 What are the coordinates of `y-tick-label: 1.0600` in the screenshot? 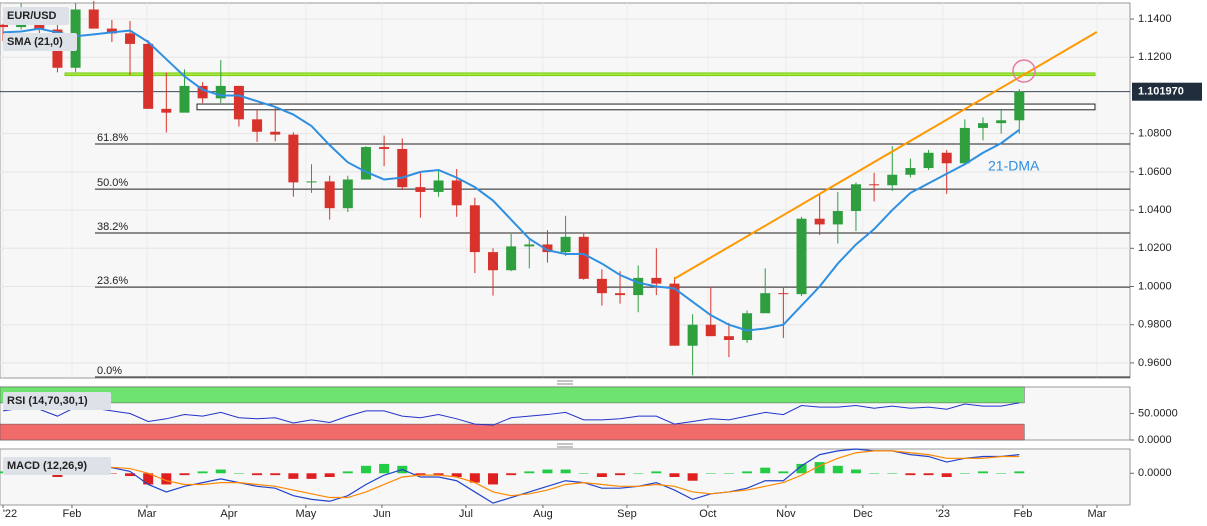 It's located at (1155, 172).